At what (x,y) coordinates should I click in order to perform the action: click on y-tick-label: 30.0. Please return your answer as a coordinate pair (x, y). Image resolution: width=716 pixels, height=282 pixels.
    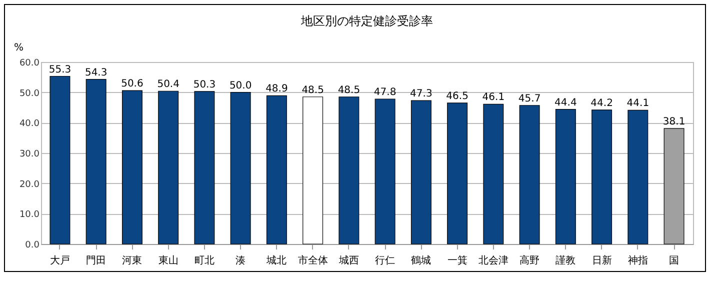
    Looking at the image, I should click on (29, 155).